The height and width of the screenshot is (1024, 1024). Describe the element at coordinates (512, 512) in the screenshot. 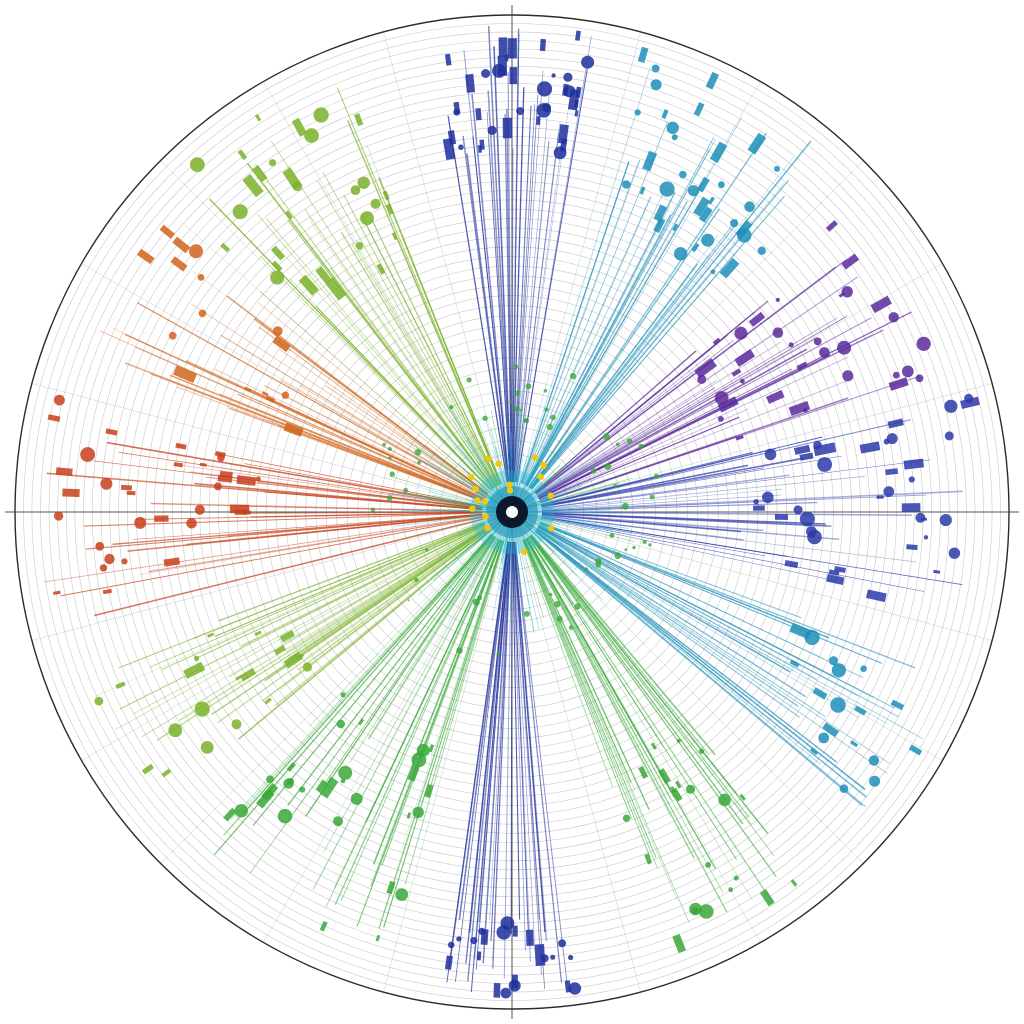

I see `center-white-dot` at that location.